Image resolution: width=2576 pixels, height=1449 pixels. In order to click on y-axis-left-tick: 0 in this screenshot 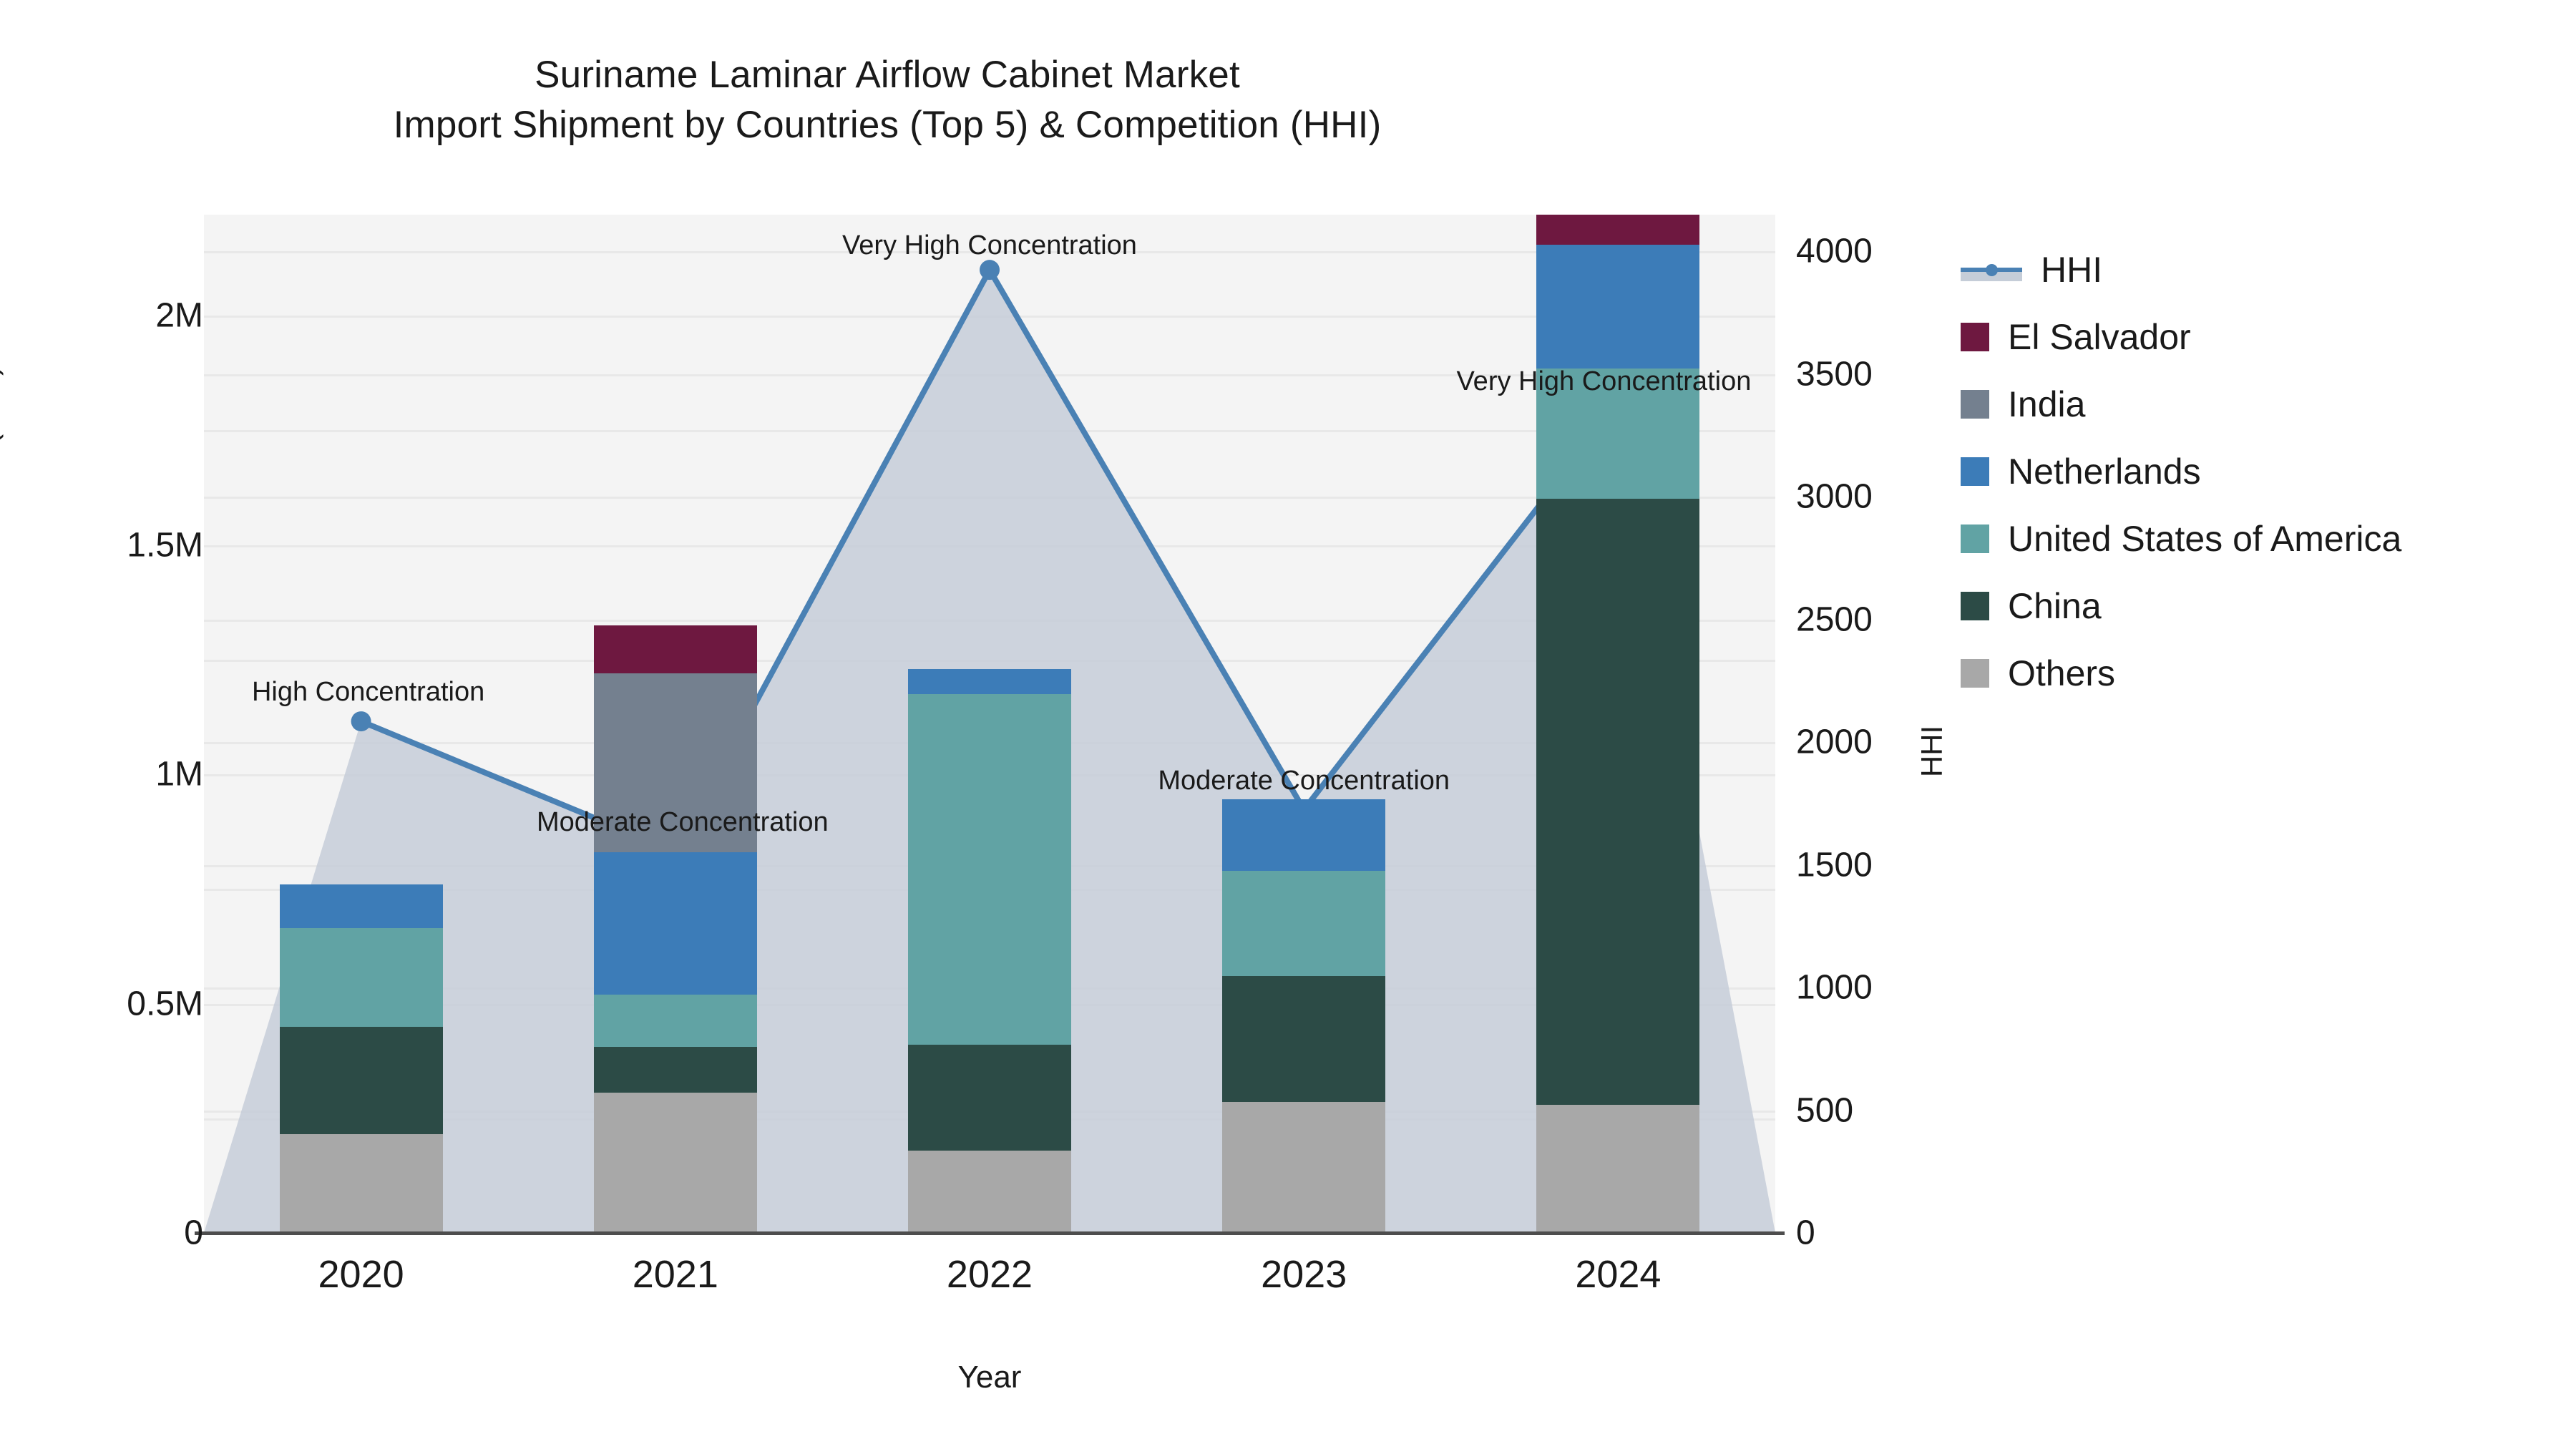, I will do `click(193, 1233)`.